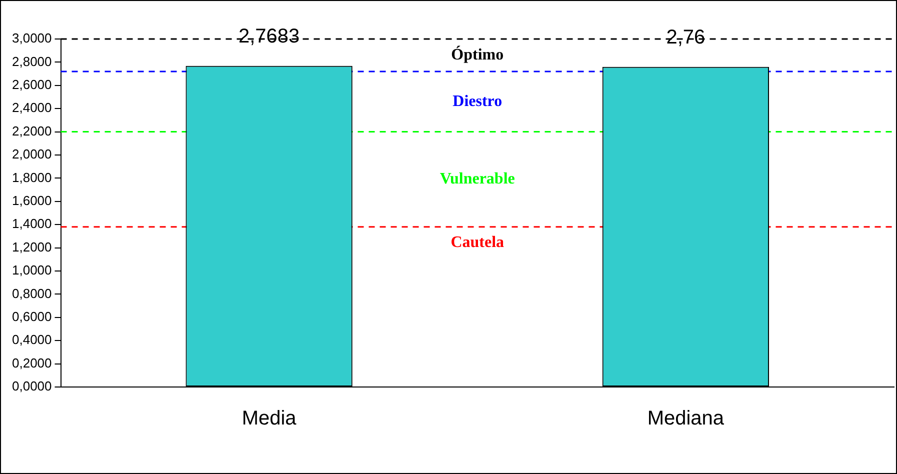 The image size is (897, 474). Describe the element at coordinates (32, 270) in the screenshot. I see `y-tick-label: 1,0000` at that location.